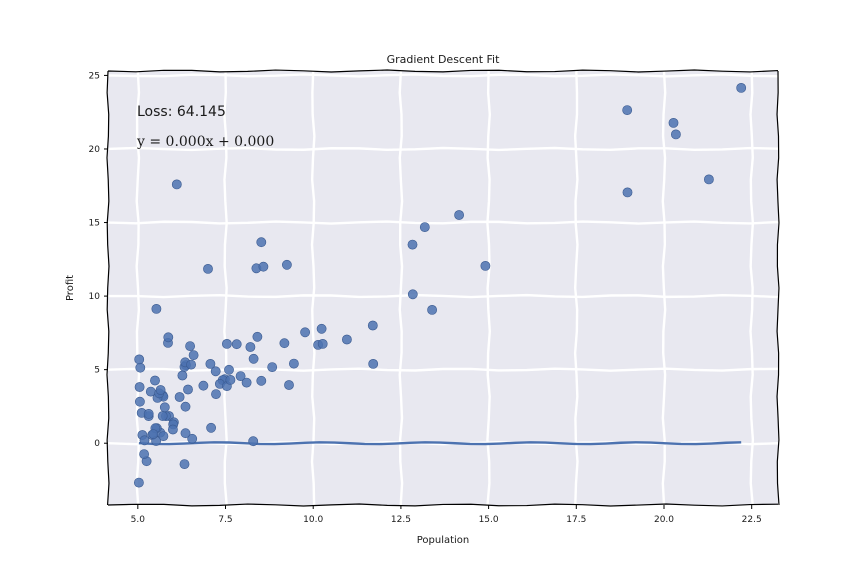  Describe the element at coordinates (752, 520) in the screenshot. I see `x-tick-label: 22.5` at that location.